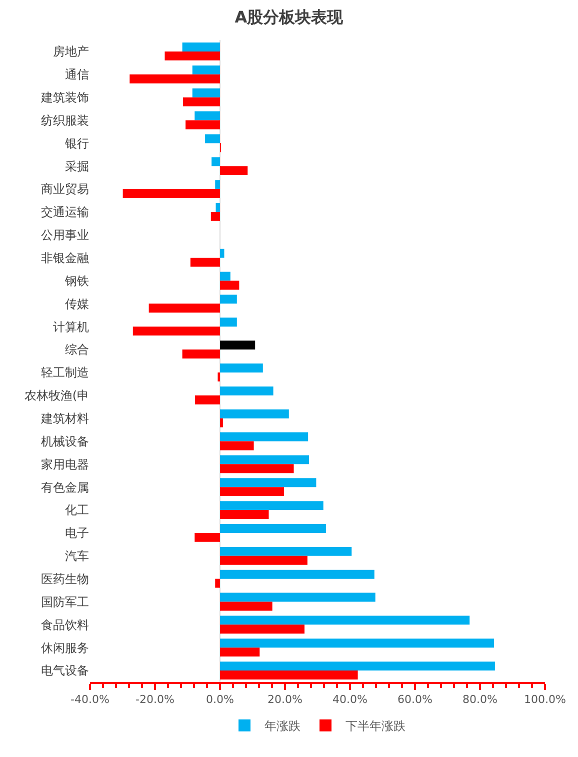 The width and height of the screenshot is (578, 757). What do you see at coordinates (289, 17) in the screenshot?
I see `chart-title: A股分板块表现` at bounding box center [289, 17].